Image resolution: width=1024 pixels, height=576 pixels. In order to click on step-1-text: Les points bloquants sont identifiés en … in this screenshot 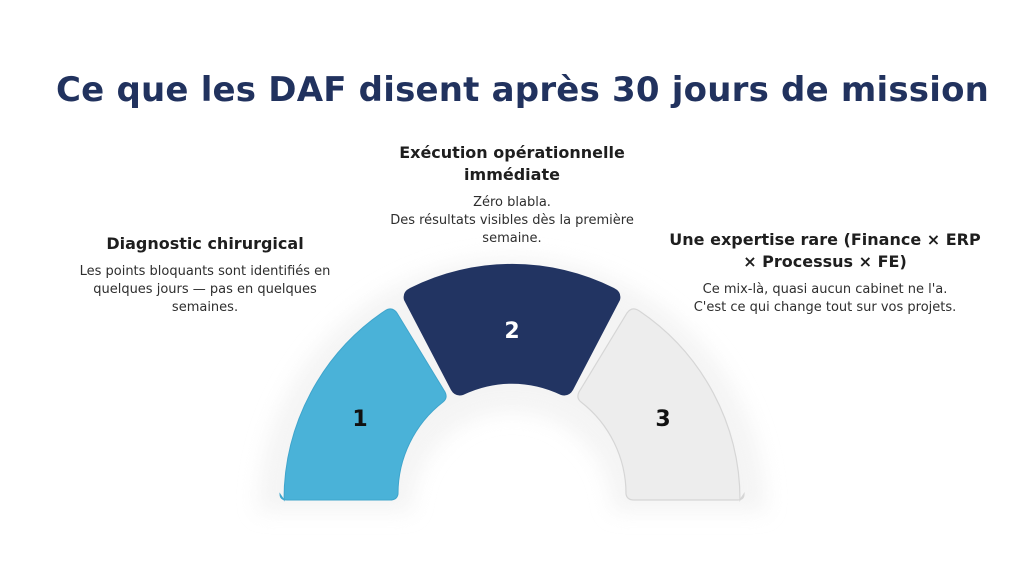, I will do `click(205, 289)`.